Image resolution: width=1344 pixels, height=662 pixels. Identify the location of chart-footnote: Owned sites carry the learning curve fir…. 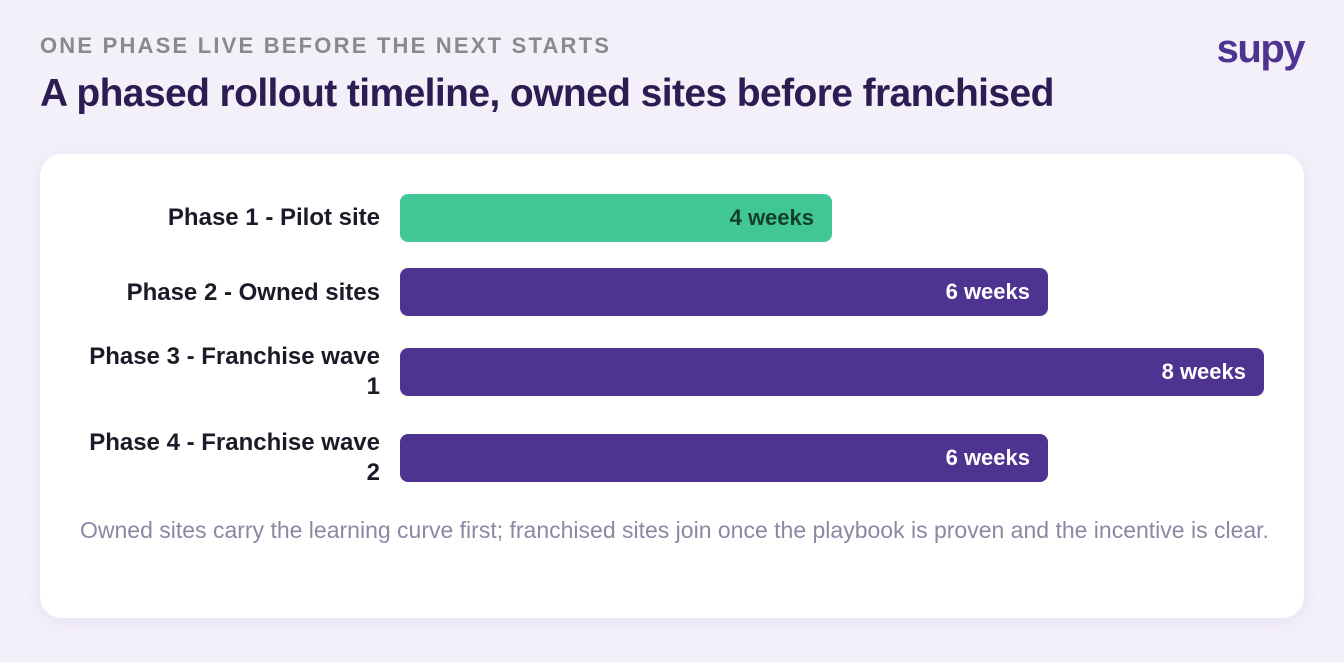
(674, 530).